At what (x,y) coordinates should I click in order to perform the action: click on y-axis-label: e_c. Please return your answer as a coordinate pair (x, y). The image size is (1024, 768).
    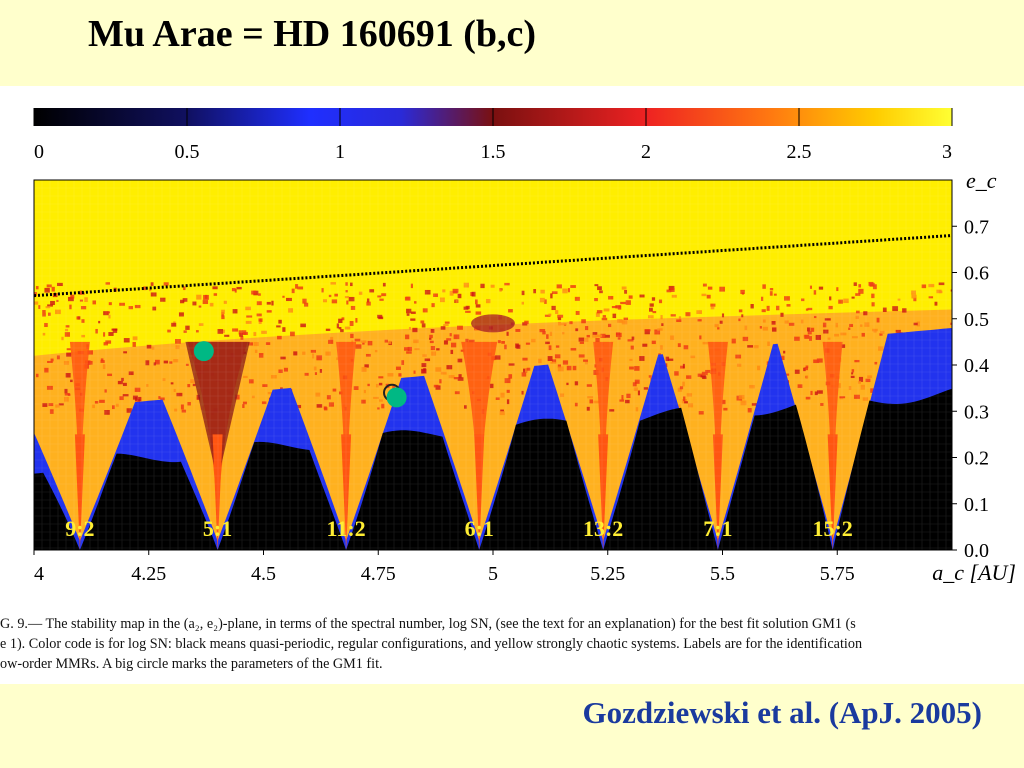
    Looking at the image, I should click on (981, 180).